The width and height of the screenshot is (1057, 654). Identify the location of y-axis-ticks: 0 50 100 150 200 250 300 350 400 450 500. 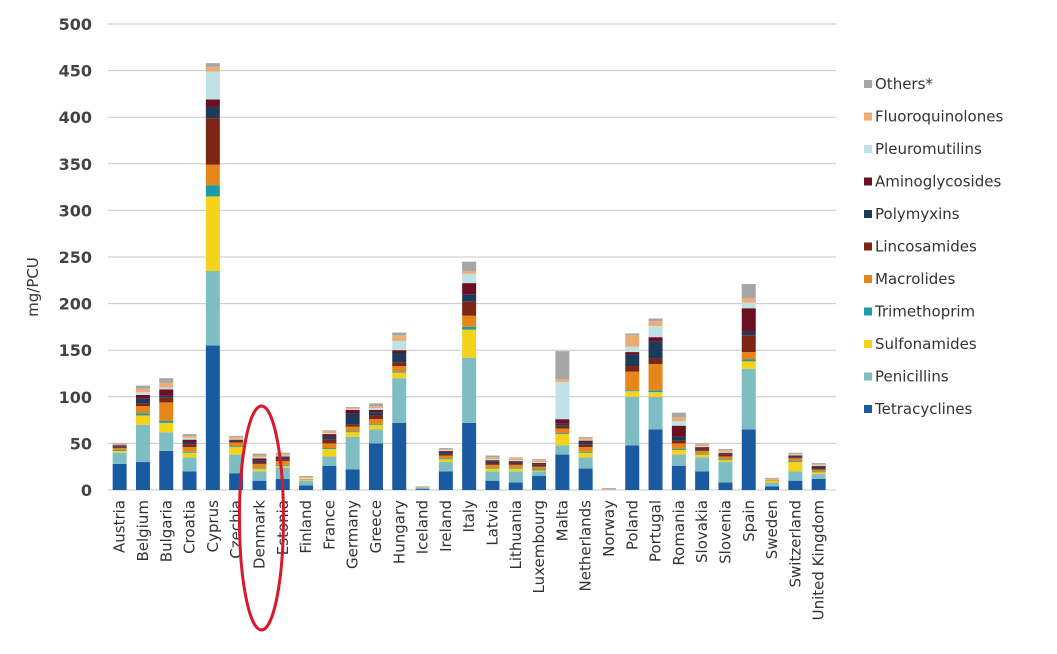
(75, 257).